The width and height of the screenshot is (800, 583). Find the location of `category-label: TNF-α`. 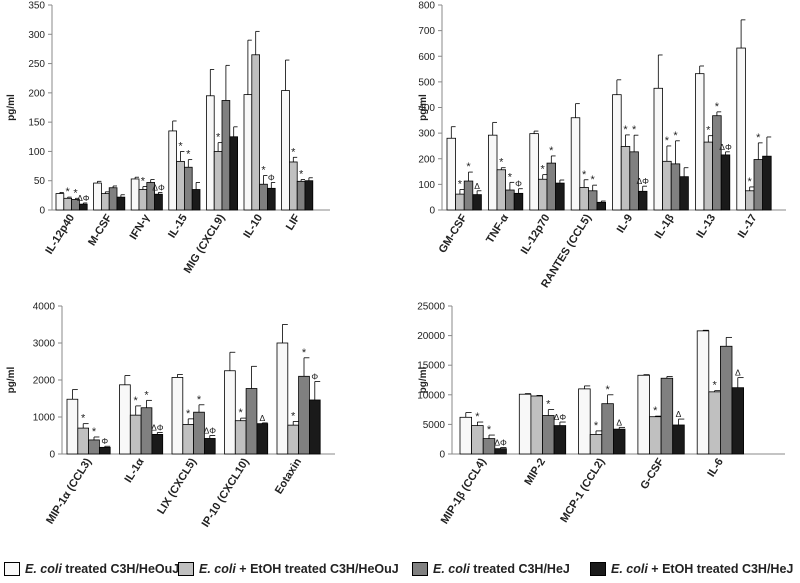

category-label: TNF-α is located at coordinates (497, 229).